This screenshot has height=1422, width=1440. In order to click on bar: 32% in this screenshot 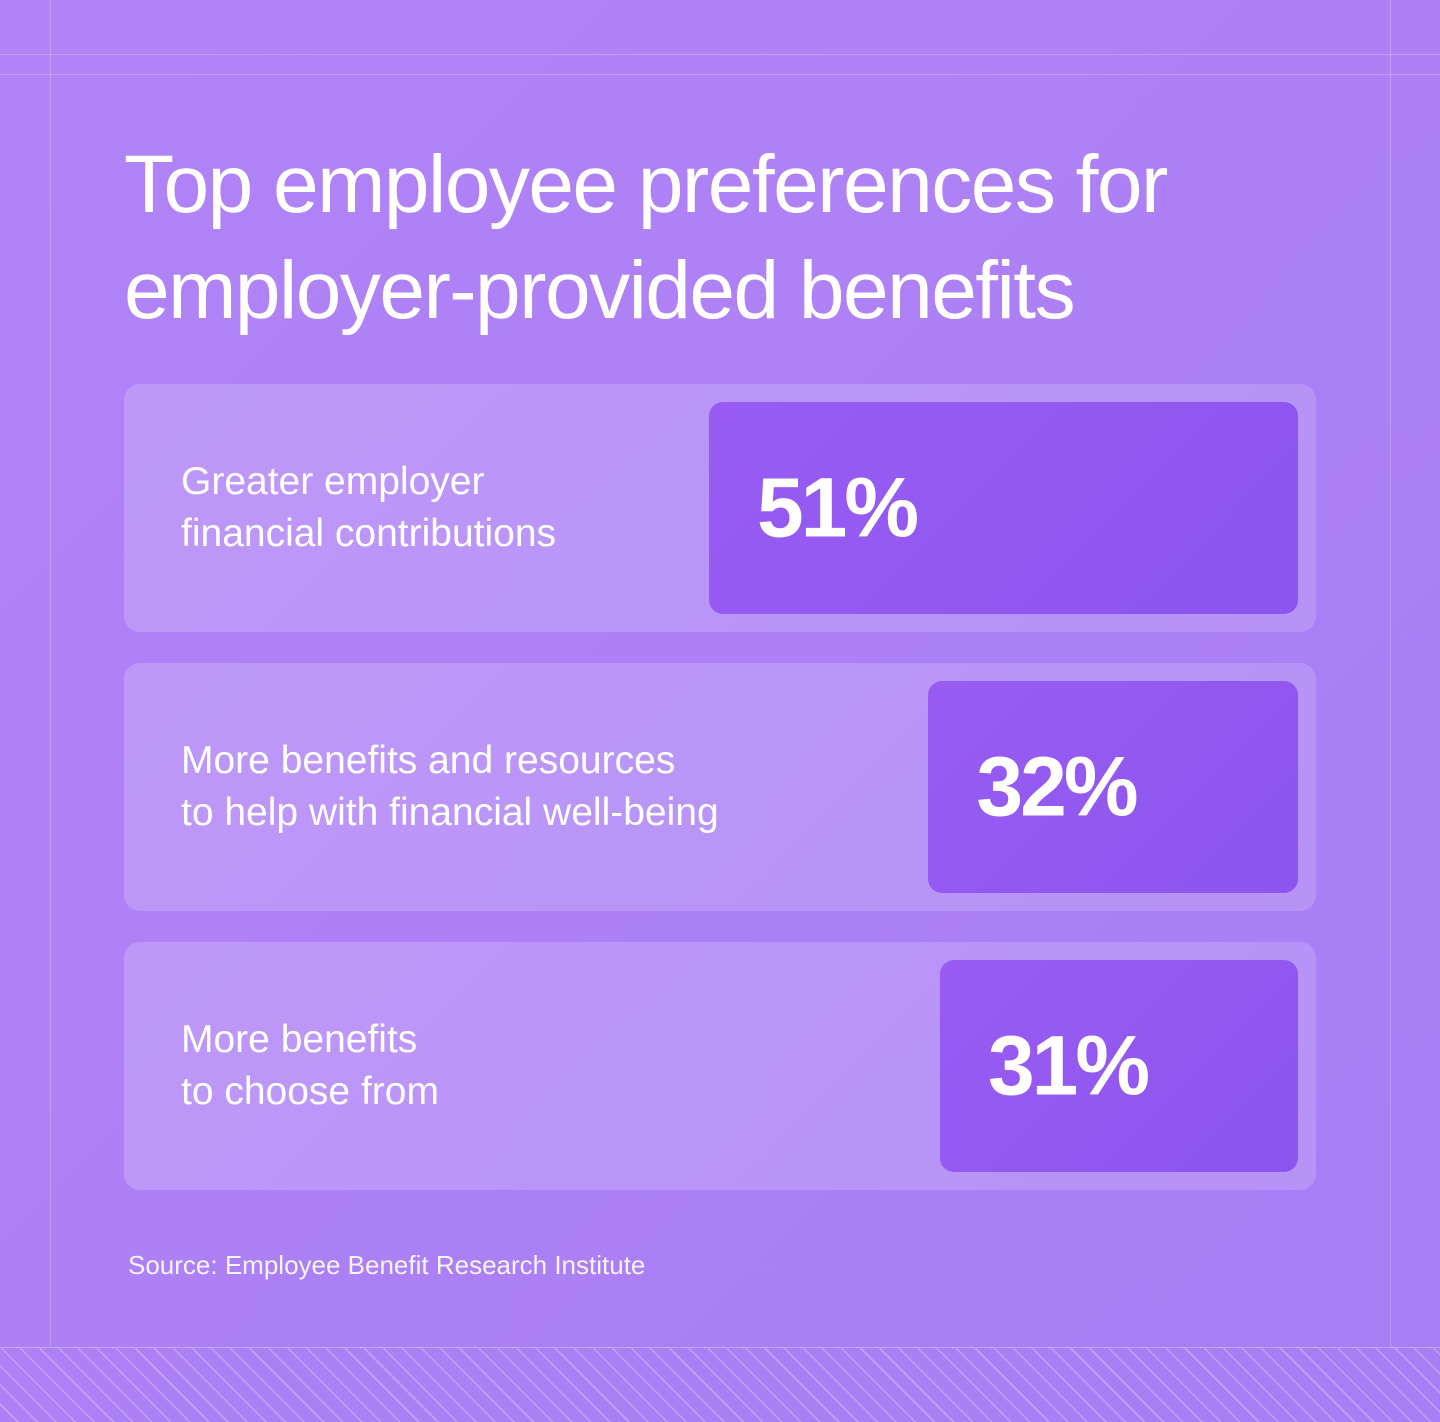, I will do `click(1113, 787)`.